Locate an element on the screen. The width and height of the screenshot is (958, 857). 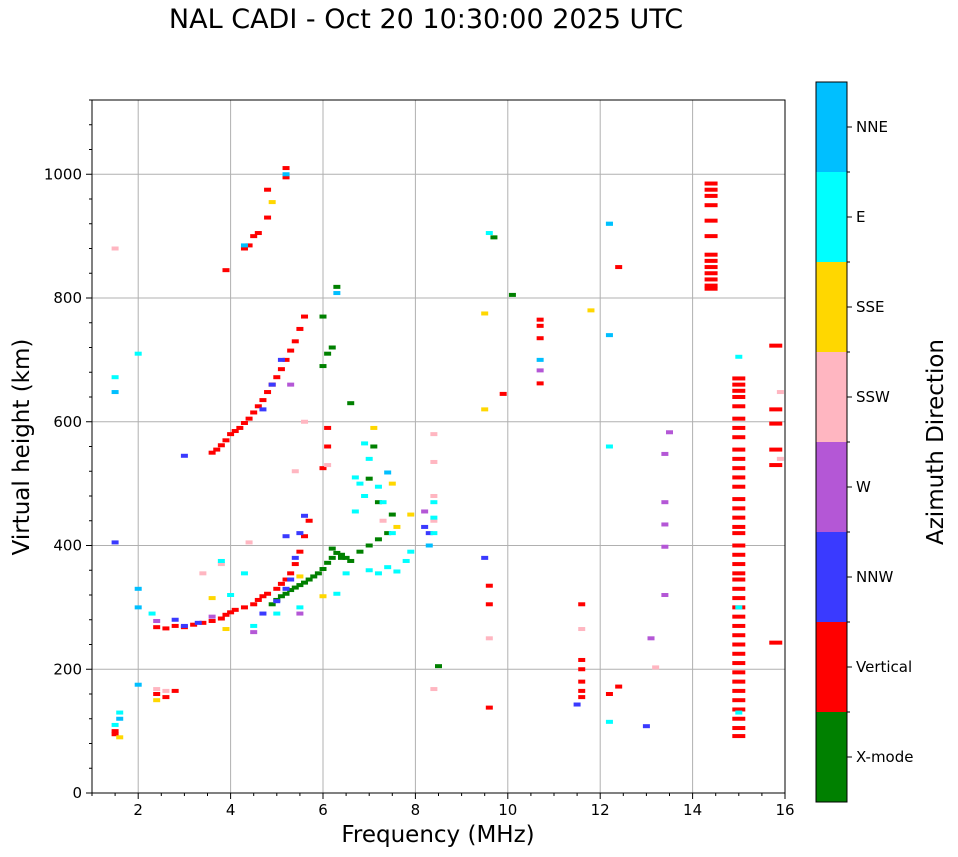
colorbar-tick-label: SSW is located at coordinates (873, 397).